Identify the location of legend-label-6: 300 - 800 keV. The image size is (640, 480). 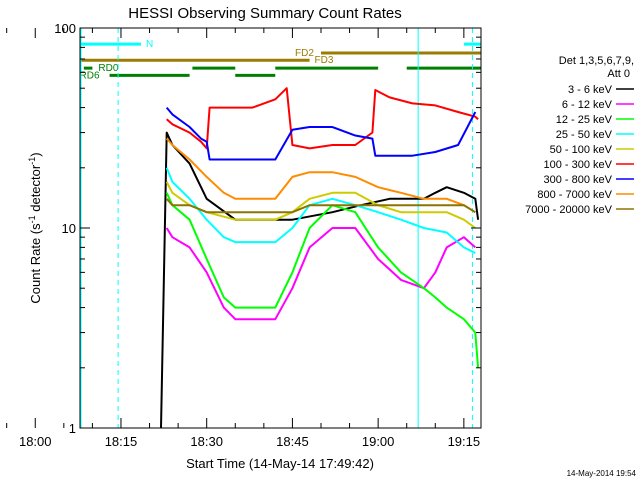
(578, 180).